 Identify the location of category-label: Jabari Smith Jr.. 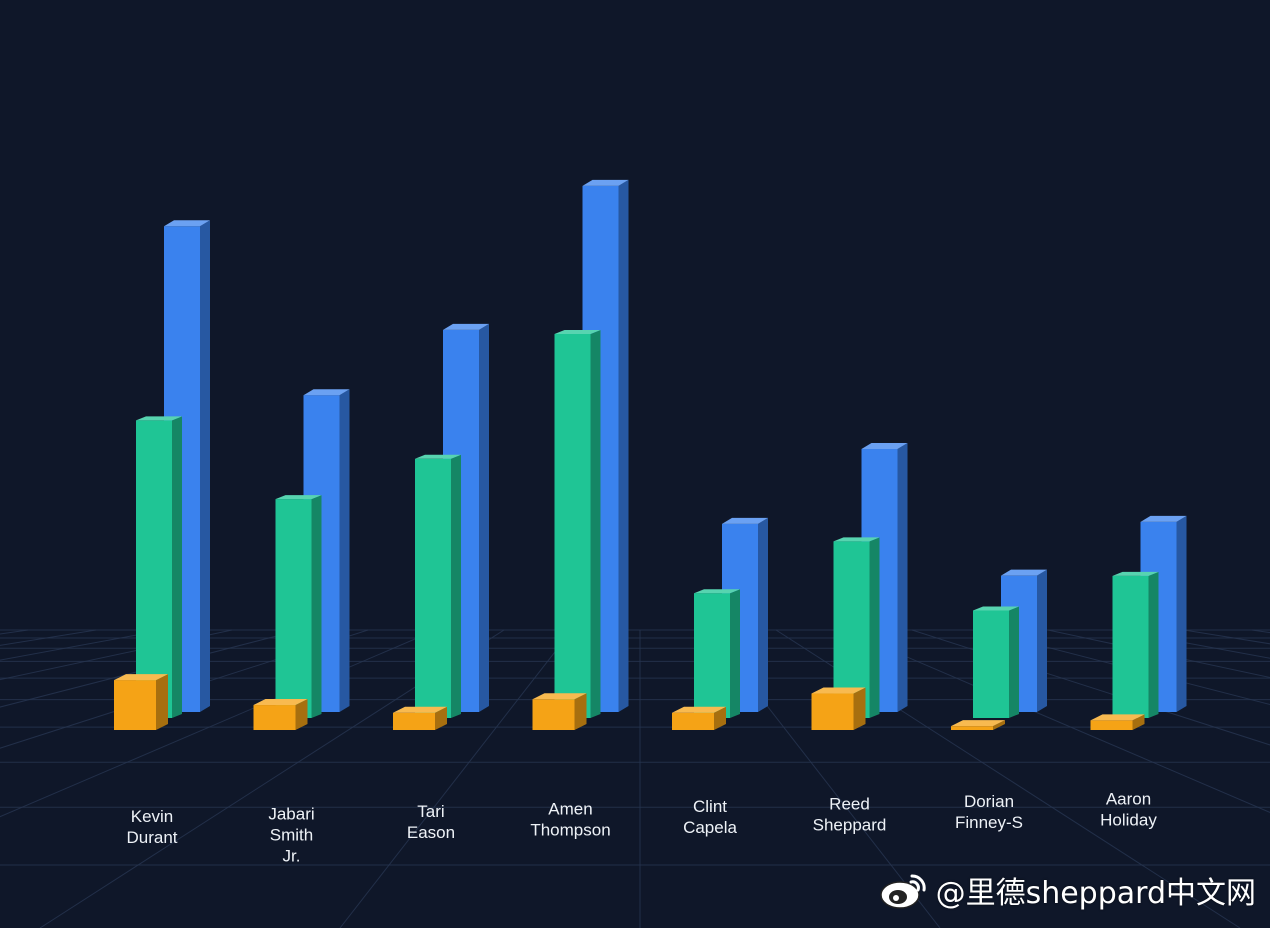
(291, 835).